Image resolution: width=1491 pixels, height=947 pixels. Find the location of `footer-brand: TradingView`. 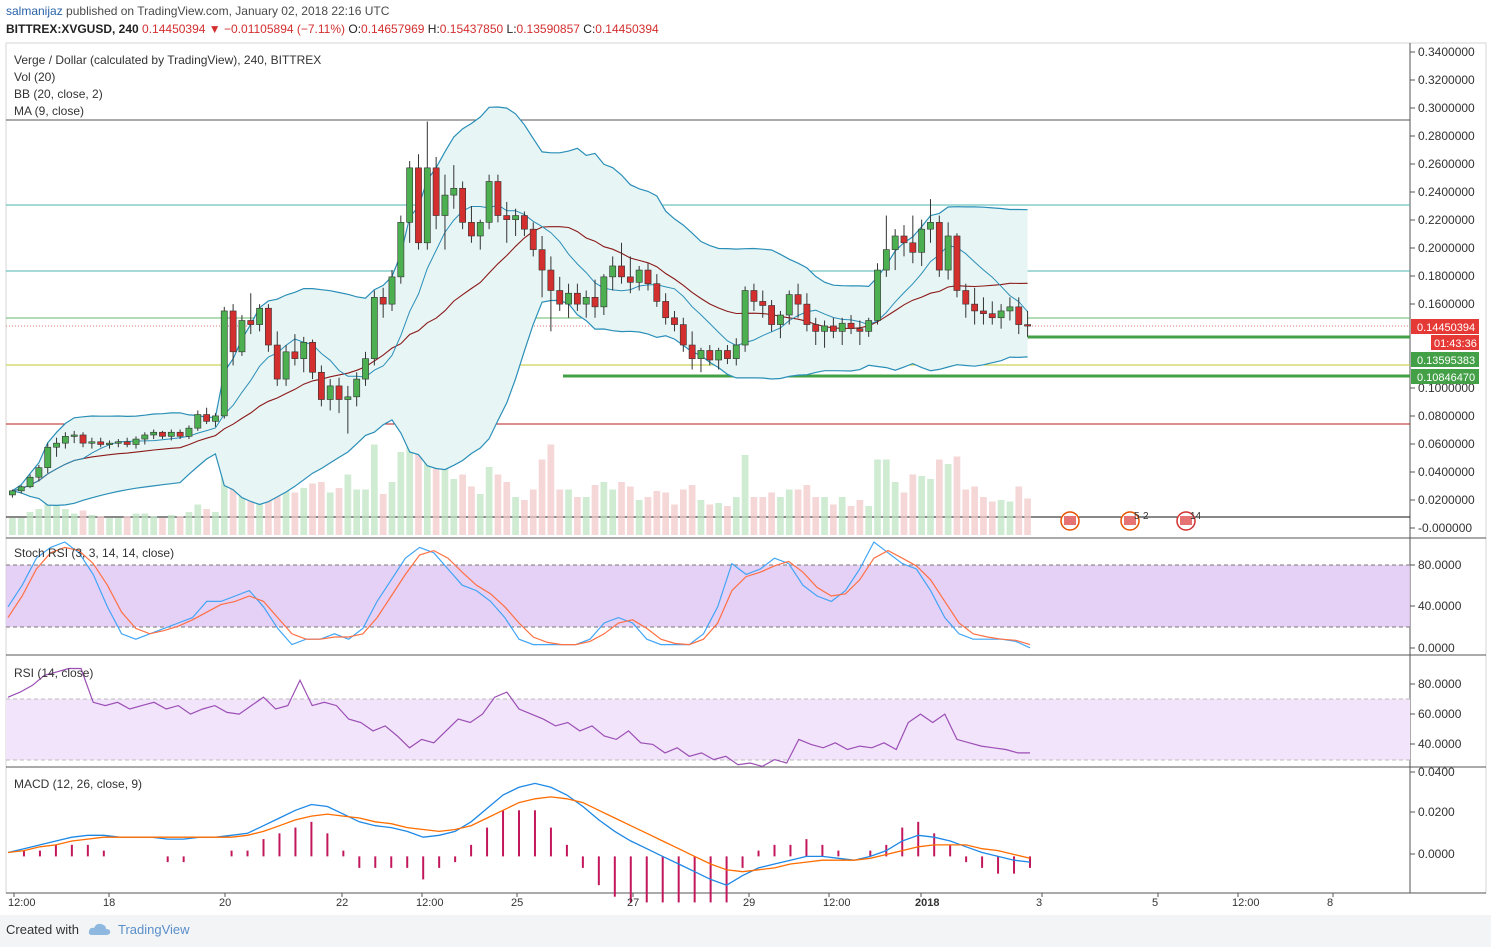

footer-brand: TradingView is located at coordinates (154, 929).